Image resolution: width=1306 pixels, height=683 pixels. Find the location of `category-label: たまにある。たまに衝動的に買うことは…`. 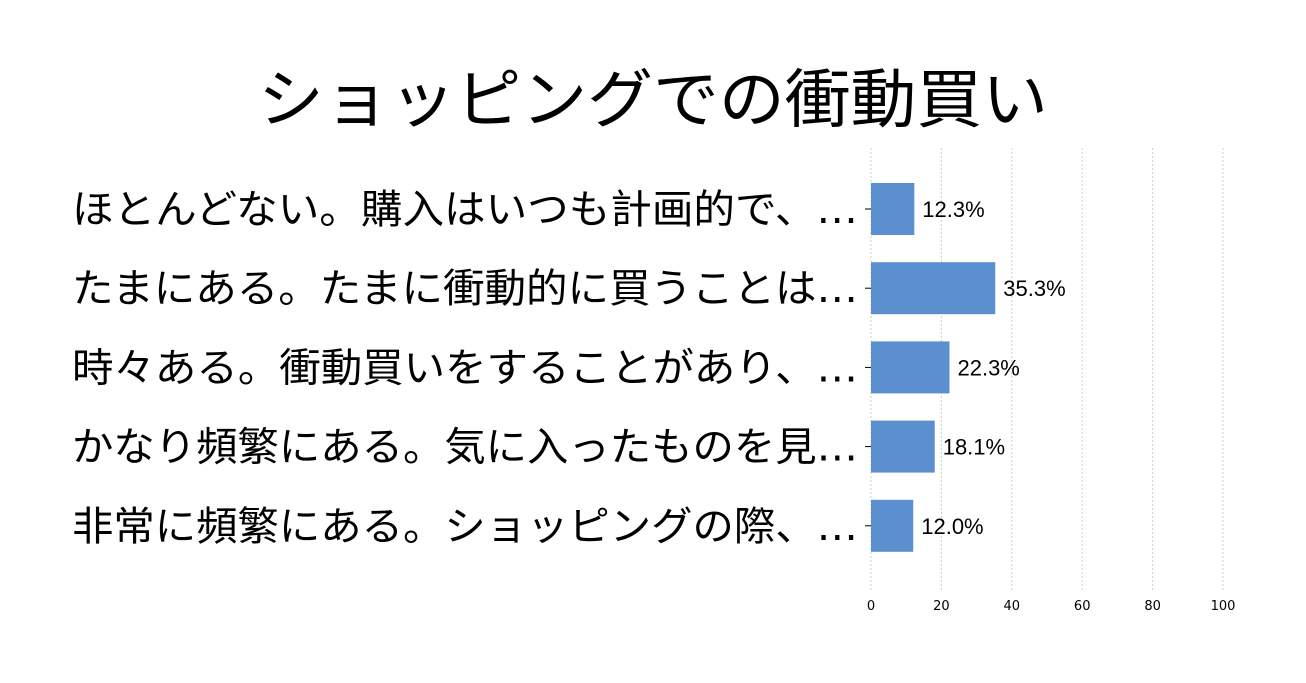

category-label: たまにある。たまに衝動的に買うことは… is located at coordinates (465, 289).